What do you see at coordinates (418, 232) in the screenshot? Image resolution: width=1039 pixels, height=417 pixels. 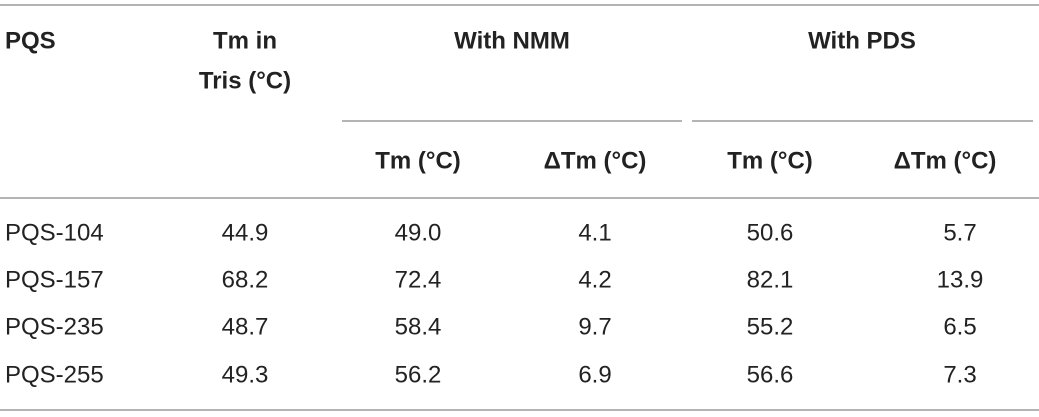 I see `table-cell: 49.0` at bounding box center [418, 232].